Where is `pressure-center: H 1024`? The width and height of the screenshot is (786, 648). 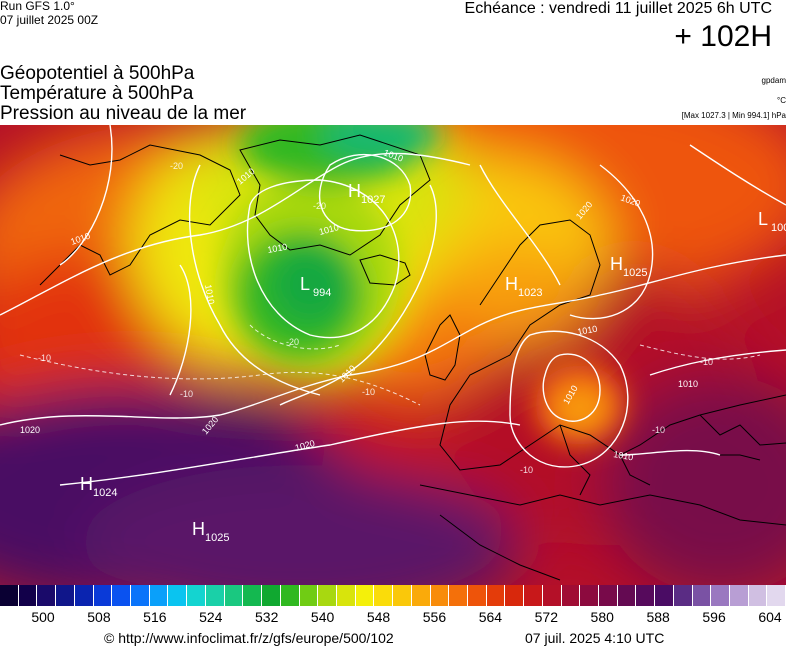
pressure-center: H 1024 is located at coordinates (98, 486).